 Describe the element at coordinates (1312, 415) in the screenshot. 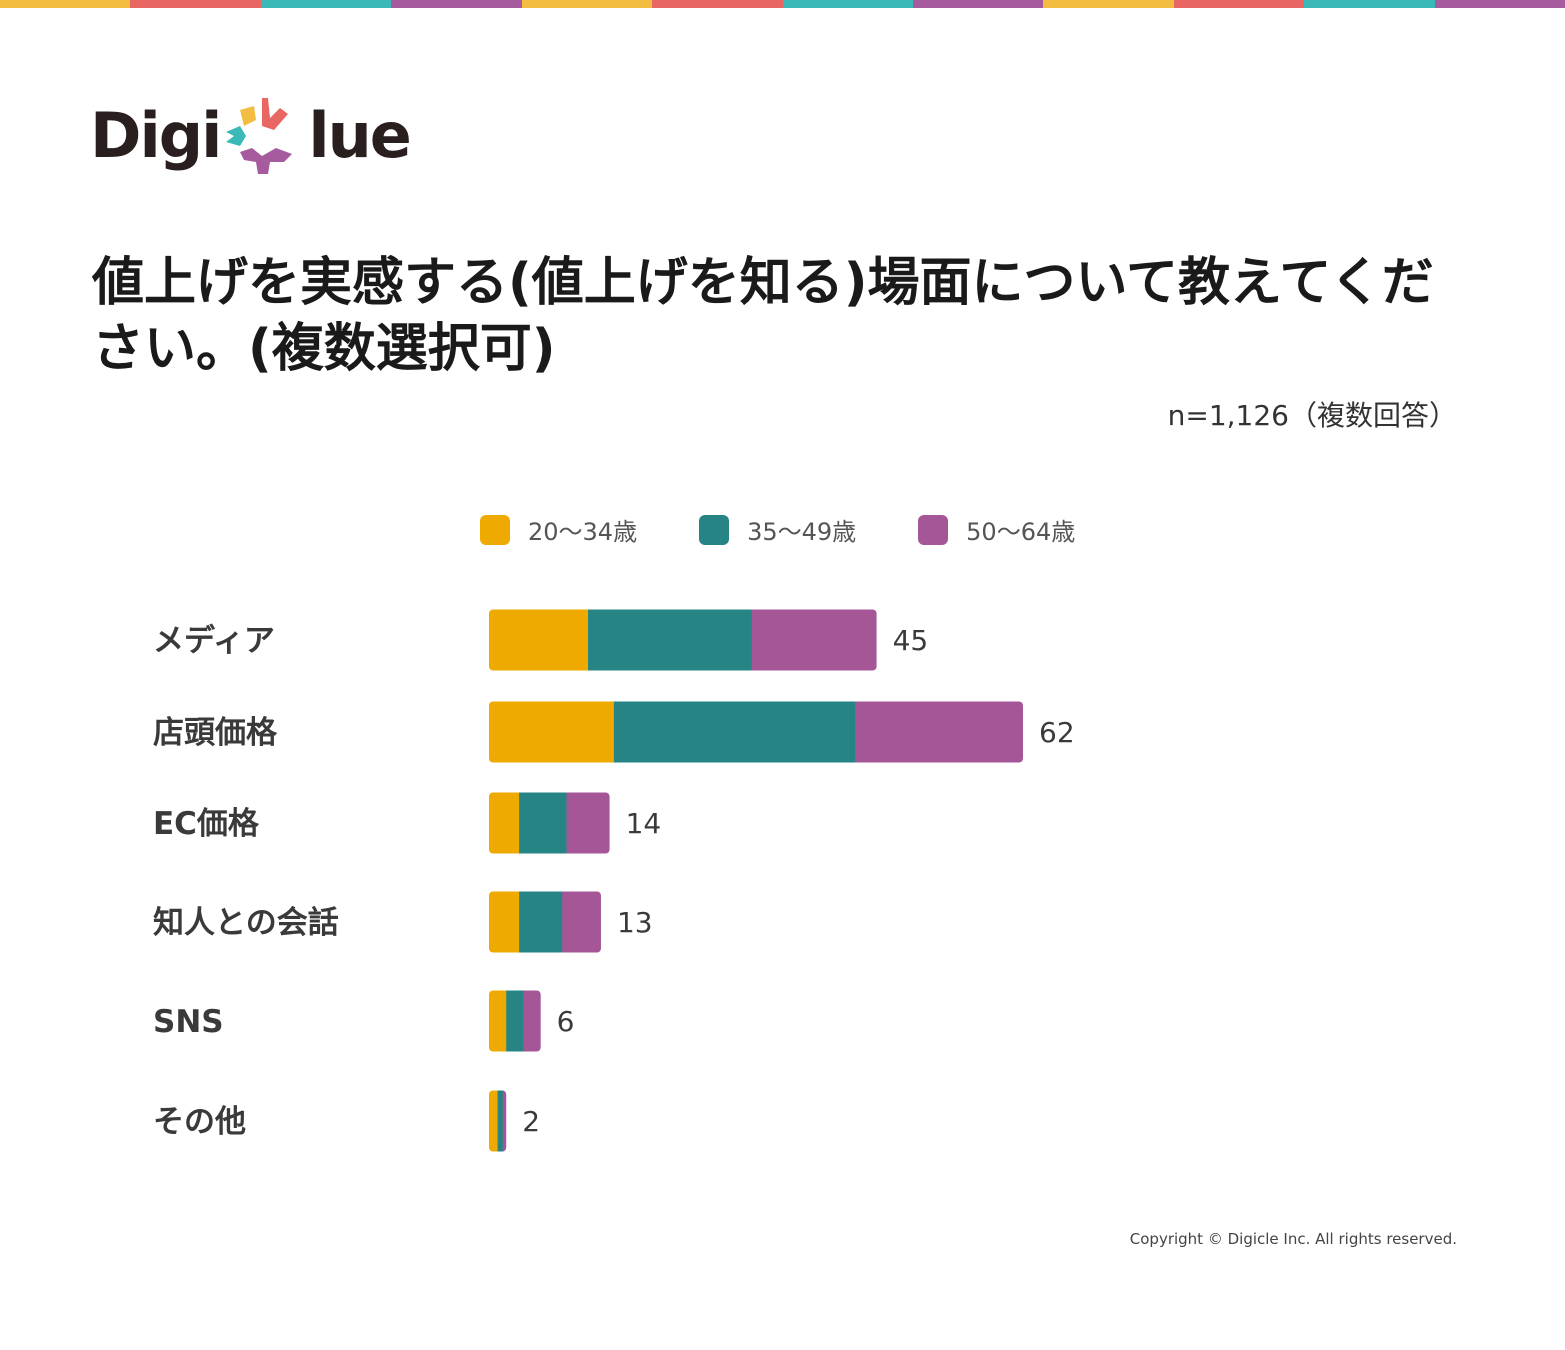

I see `sample-size-note: n=1,126（複数回答）` at that location.